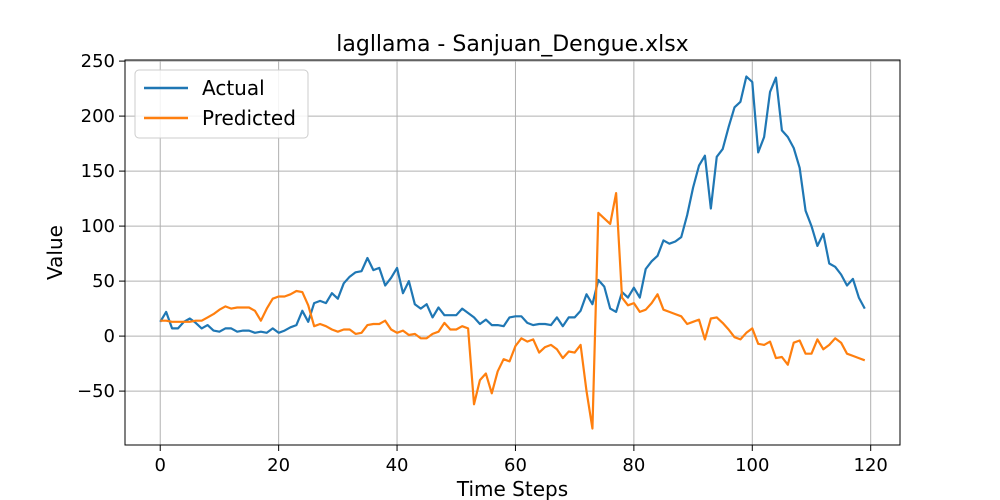 The width and height of the screenshot is (1000, 500). What do you see at coordinates (278, 465) in the screenshot?
I see `x-tick-label: 20` at bounding box center [278, 465].